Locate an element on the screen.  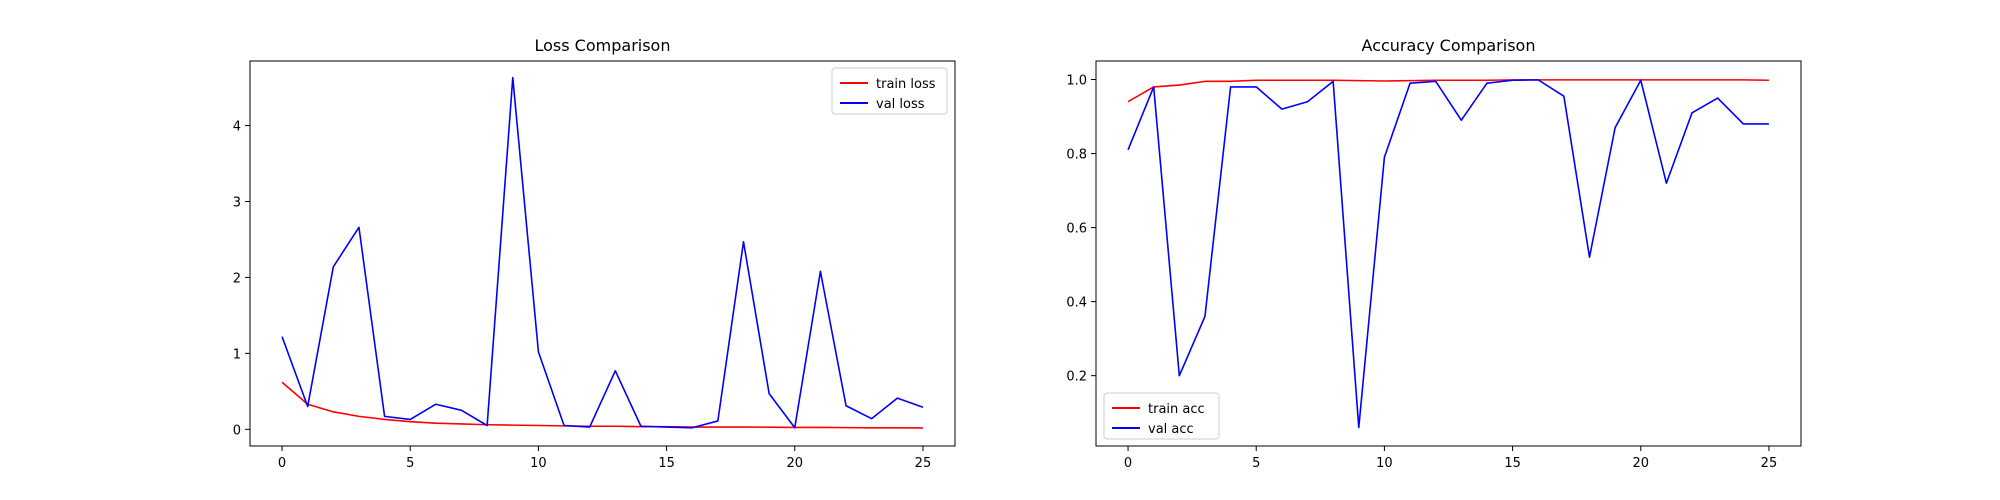
y-tick-label: 0.6 is located at coordinates (1076, 229).